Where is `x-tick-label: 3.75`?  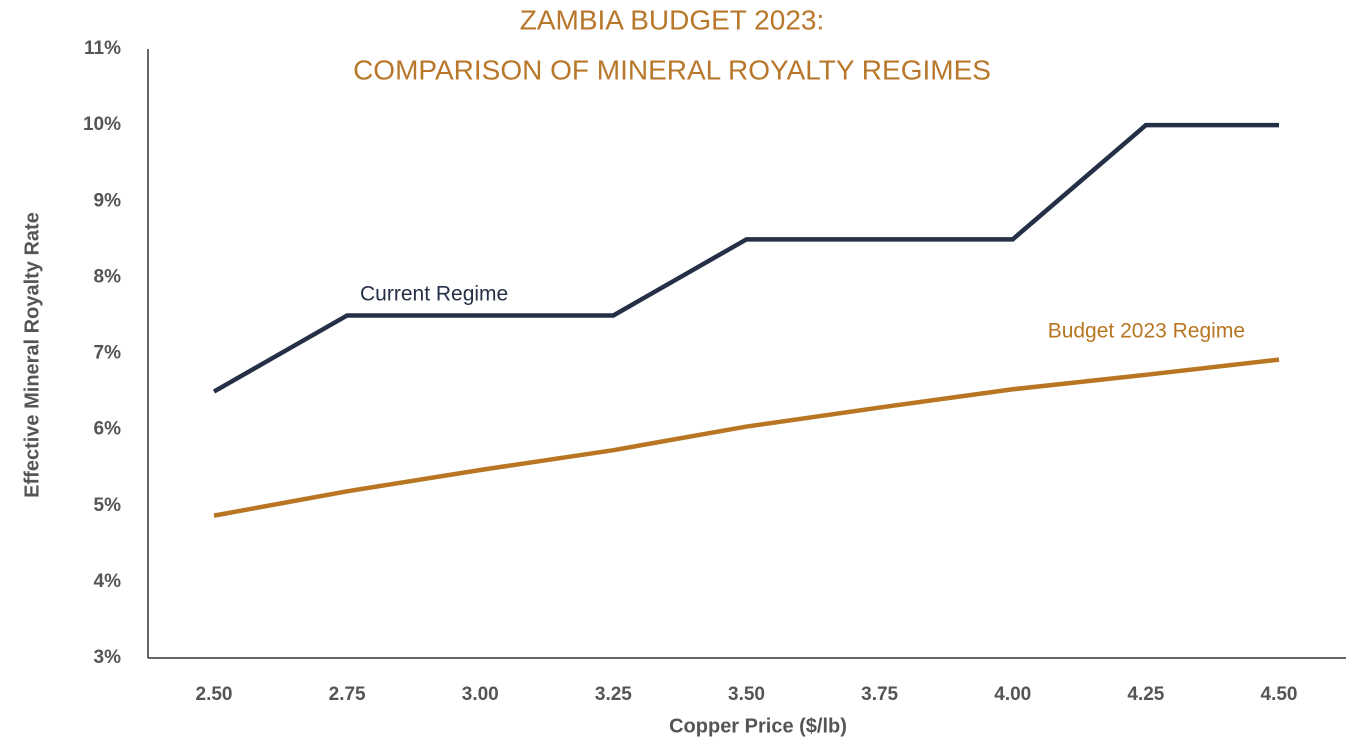
x-tick-label: 3.75 is located at coordinates (879, 694).